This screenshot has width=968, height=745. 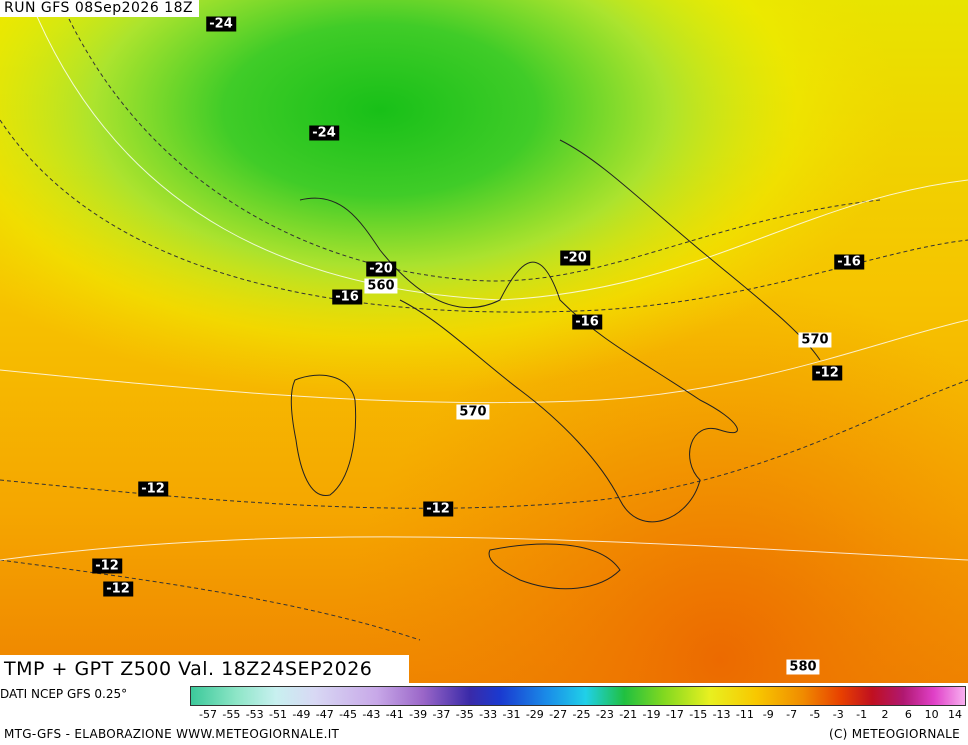 What do you see at coordinates (931, 714) in the screenshot?
I see `scale-tick-label: 10` at bounding box center [931, 714].